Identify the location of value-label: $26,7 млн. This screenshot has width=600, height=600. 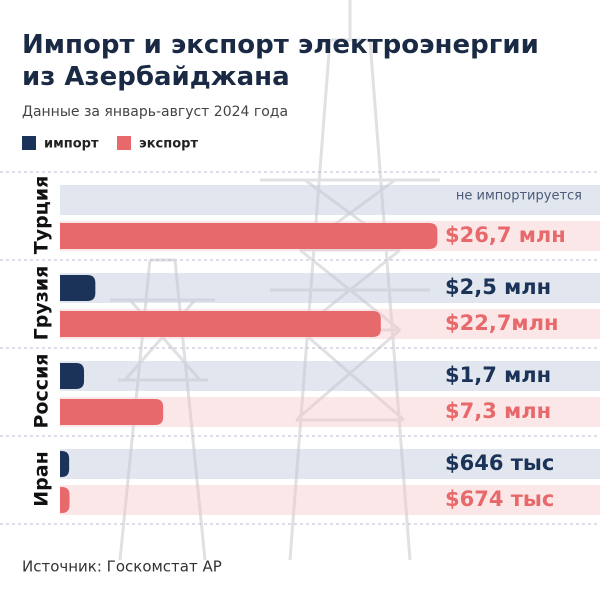
(505, 235).